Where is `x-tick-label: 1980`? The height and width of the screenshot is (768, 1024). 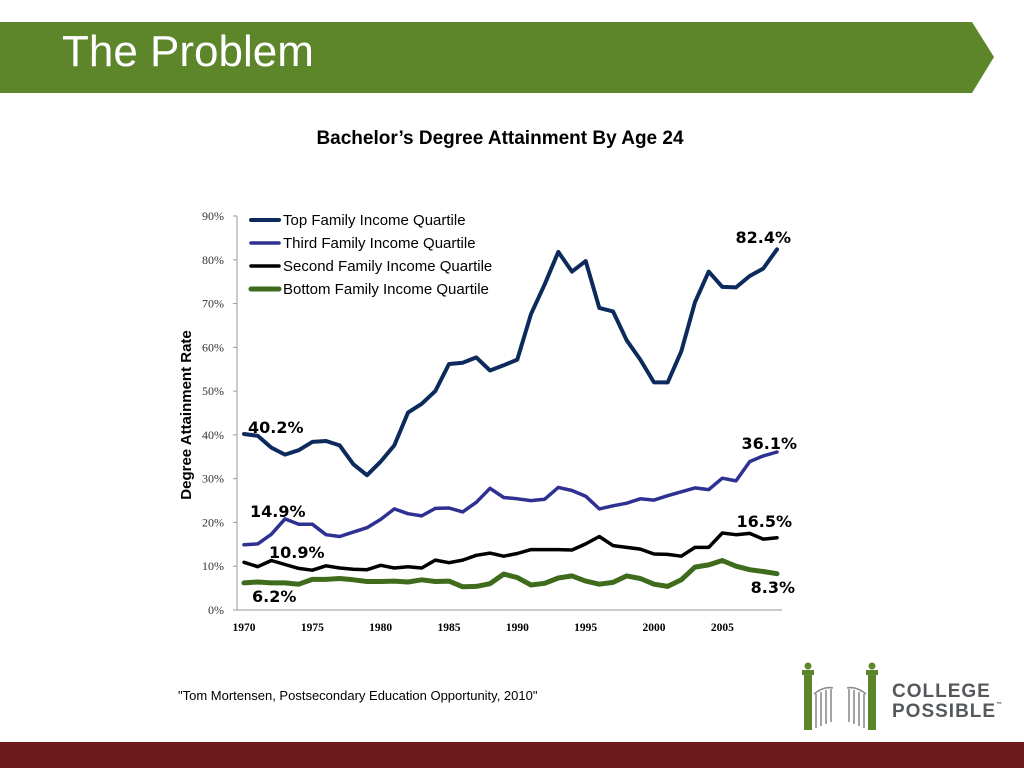 x-tick-label: 1980 is located at coordinates (380, 628).